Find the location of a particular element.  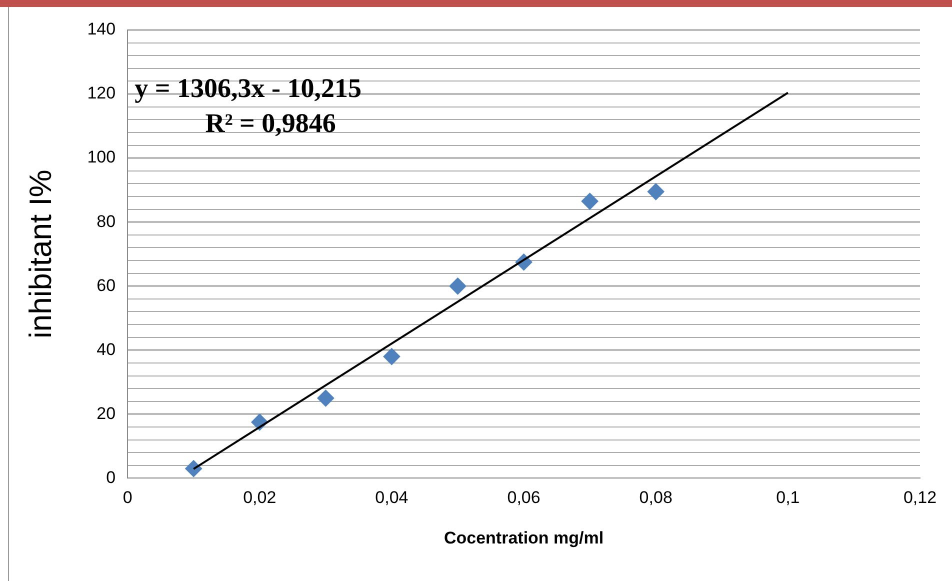

y-tick-label: 0 is located at coordinates (111, 477).